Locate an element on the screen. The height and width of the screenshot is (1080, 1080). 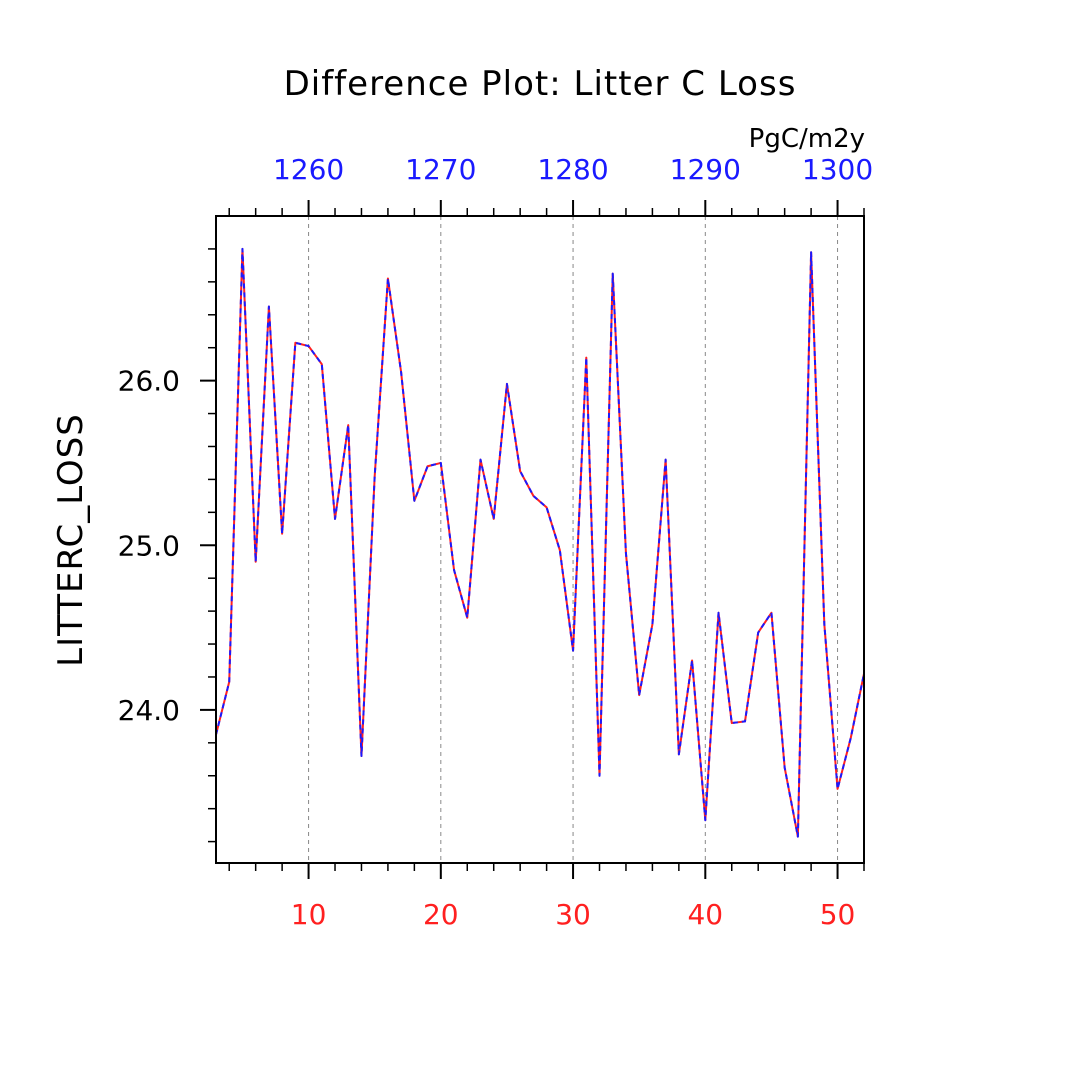
y-tick-label: 24.0 is located at coordinates (149, 710).